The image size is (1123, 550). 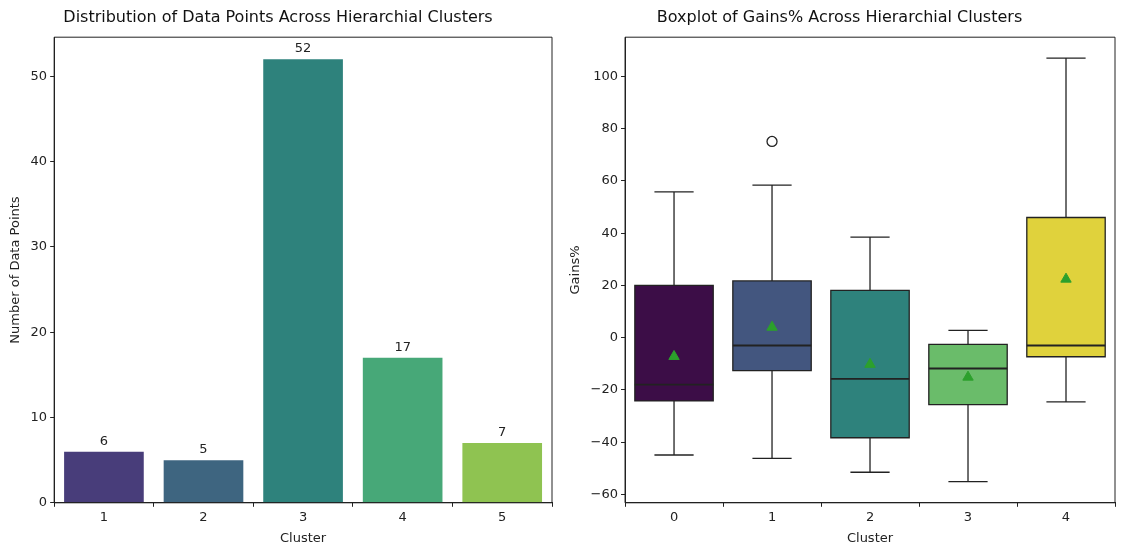 What do you see at coordinates (303, 48) in the screenshot?
I see `data-label: 52` at bounding box center [303, 48].